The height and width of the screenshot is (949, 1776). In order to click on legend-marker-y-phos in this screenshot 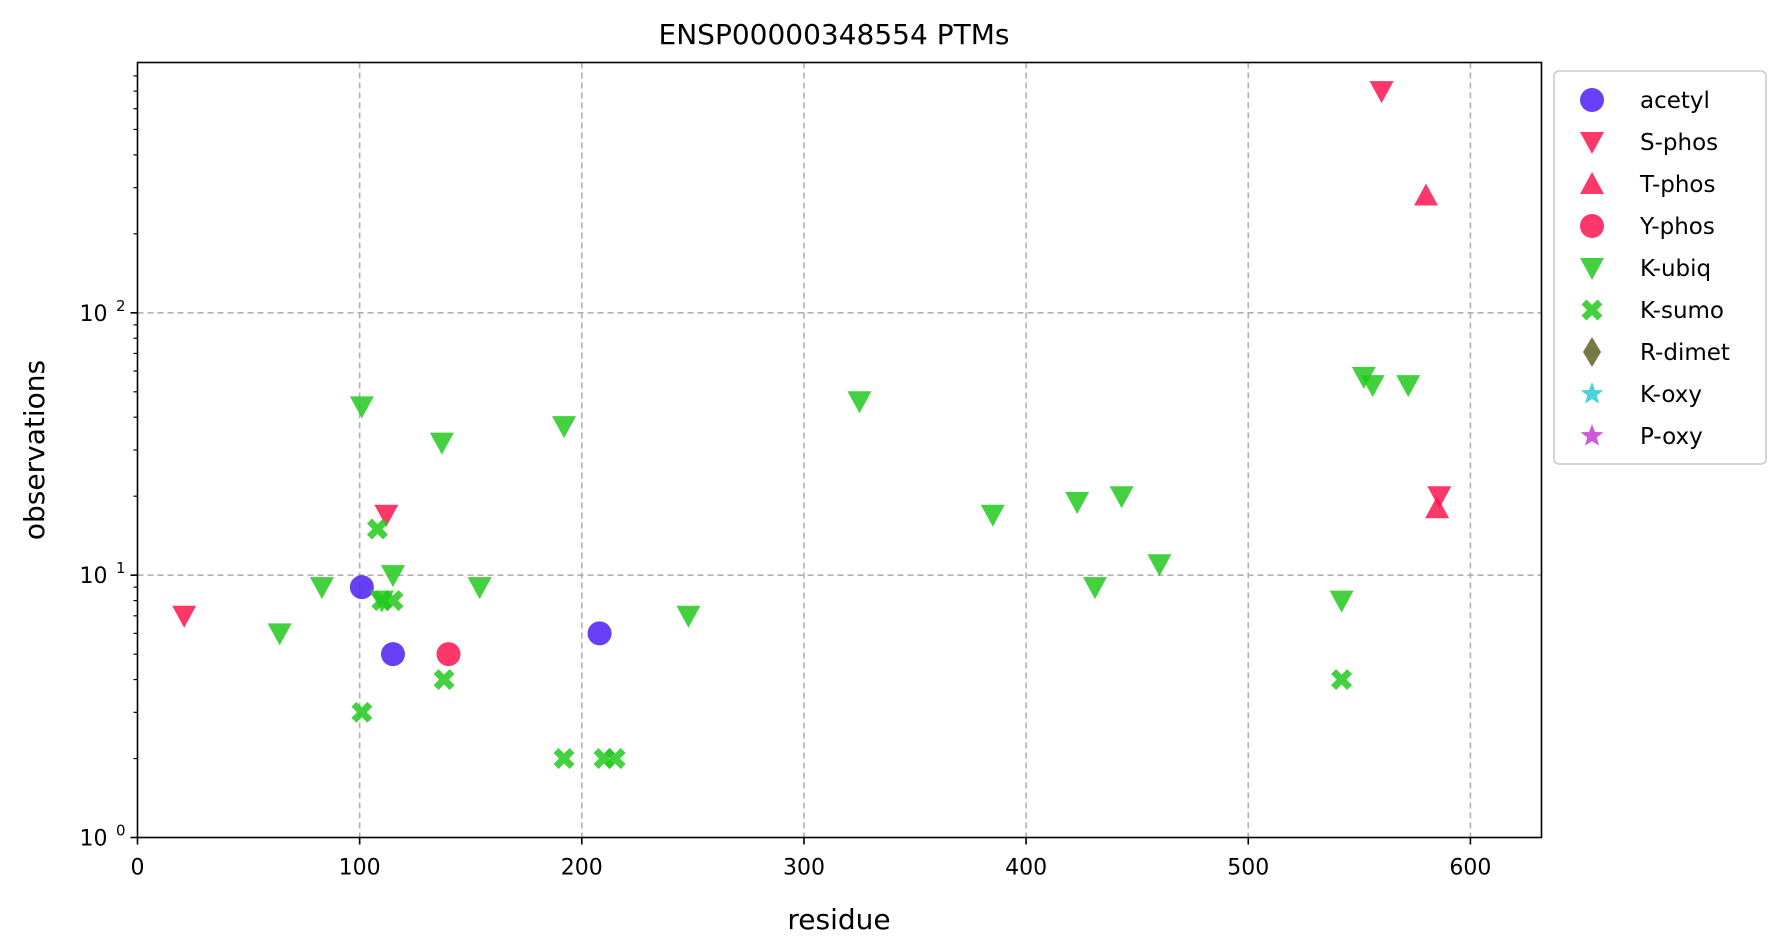, I will do `click(1592, 226)`.